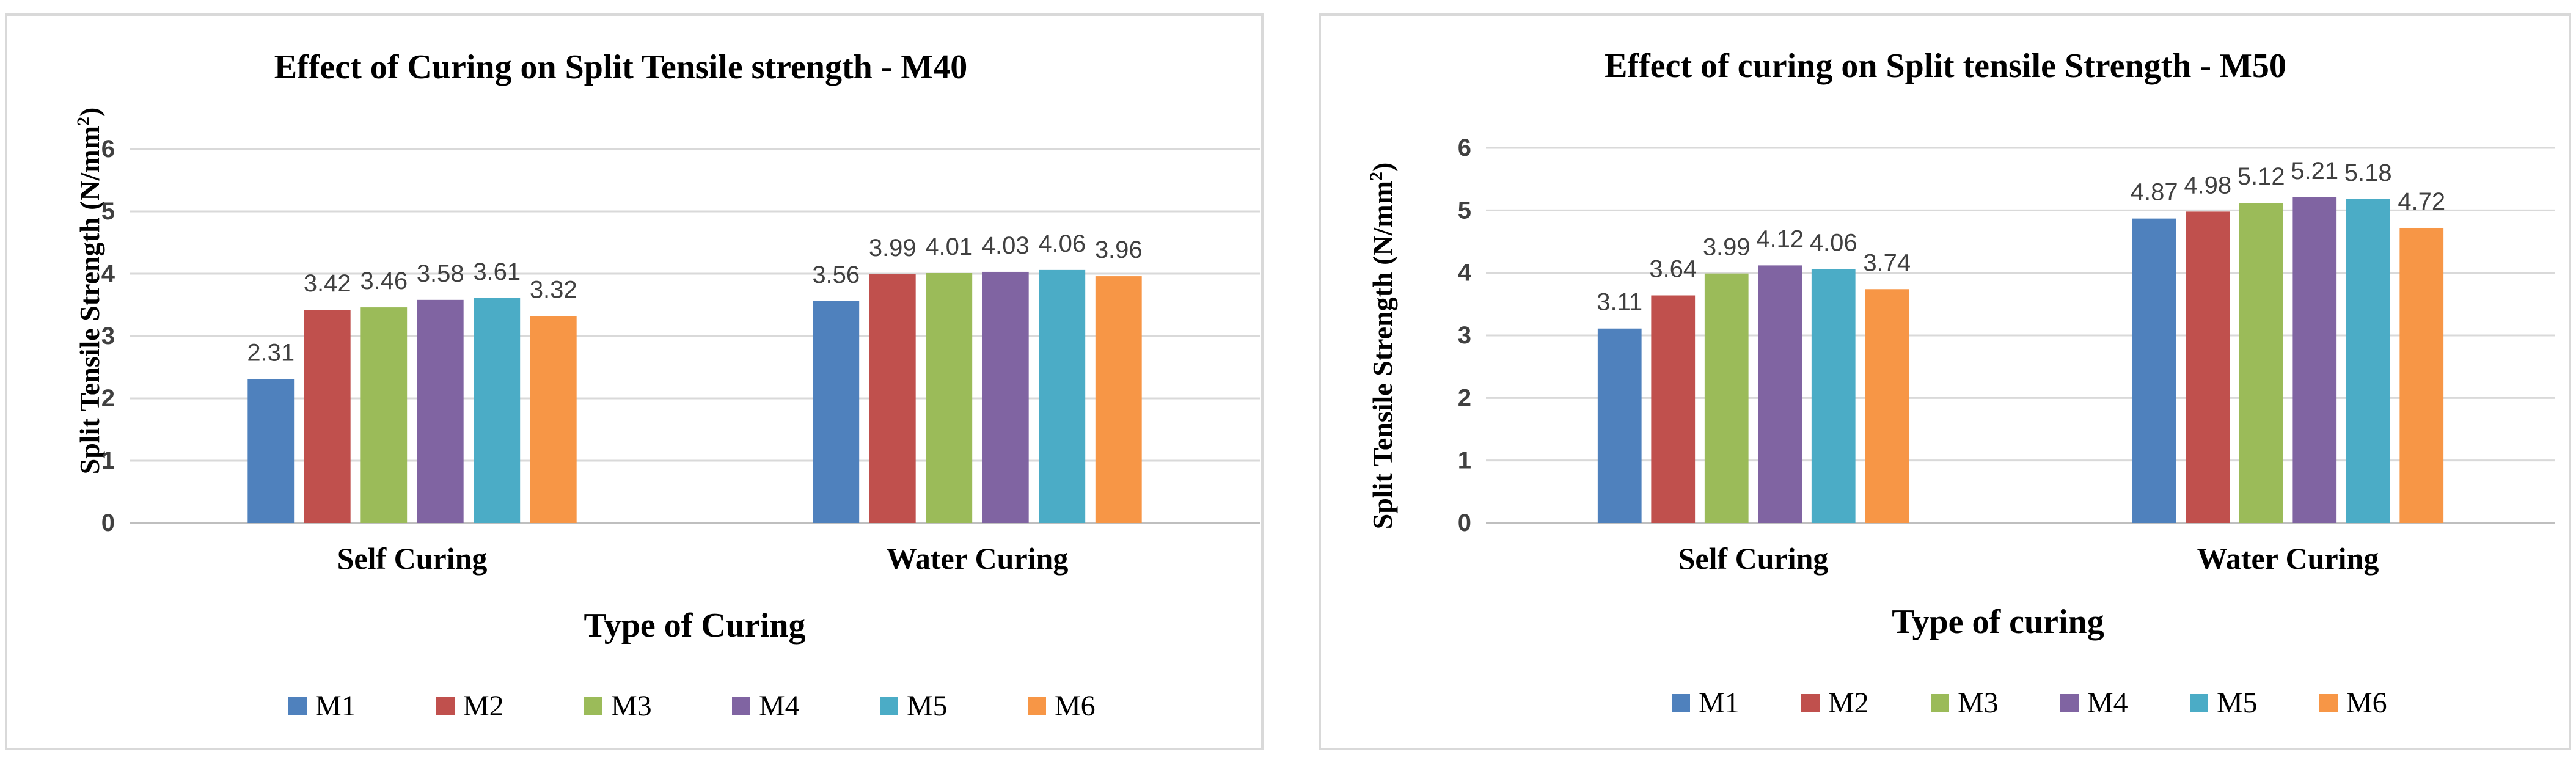 The height and width of the screenshot is (768, 2576). What do you see at coordinates (497, 271) in the screenshot?
I see `data-label: 3.61` at bounding box center [497, 271].